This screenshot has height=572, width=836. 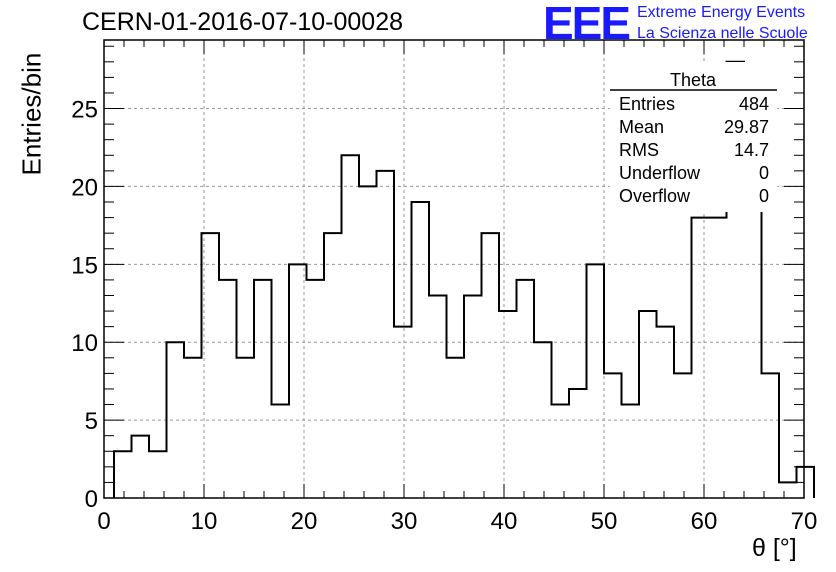 What do you see at coordinates (103, 521) in the screenshot?
I see `x-tick-label: 0` at bounding box center [103, 521].